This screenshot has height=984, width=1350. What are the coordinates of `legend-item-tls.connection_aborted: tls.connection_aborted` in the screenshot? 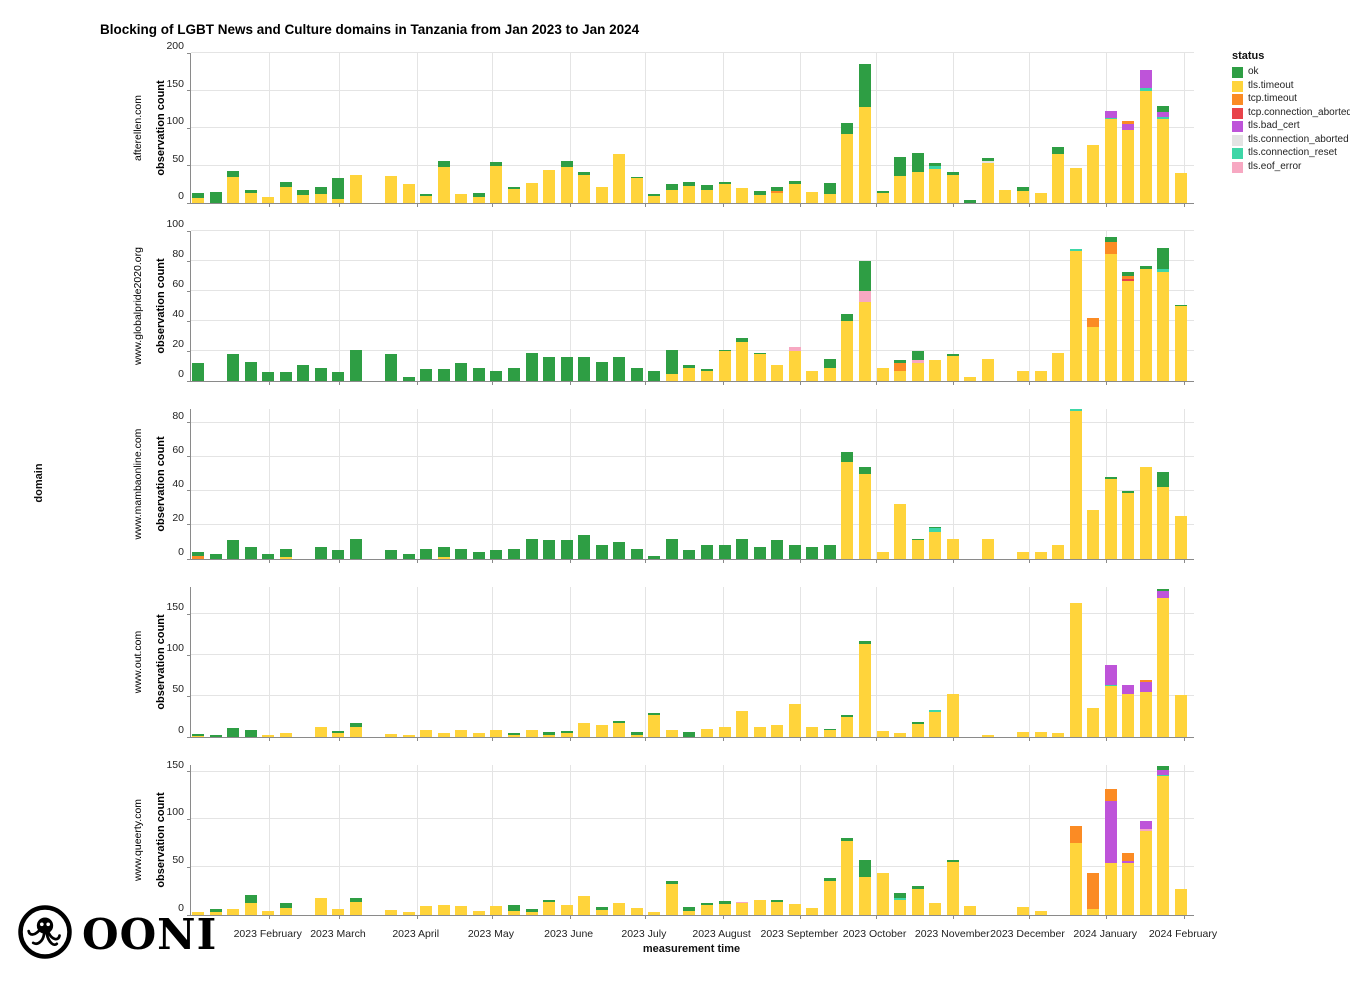 It's located at (1291, 140).